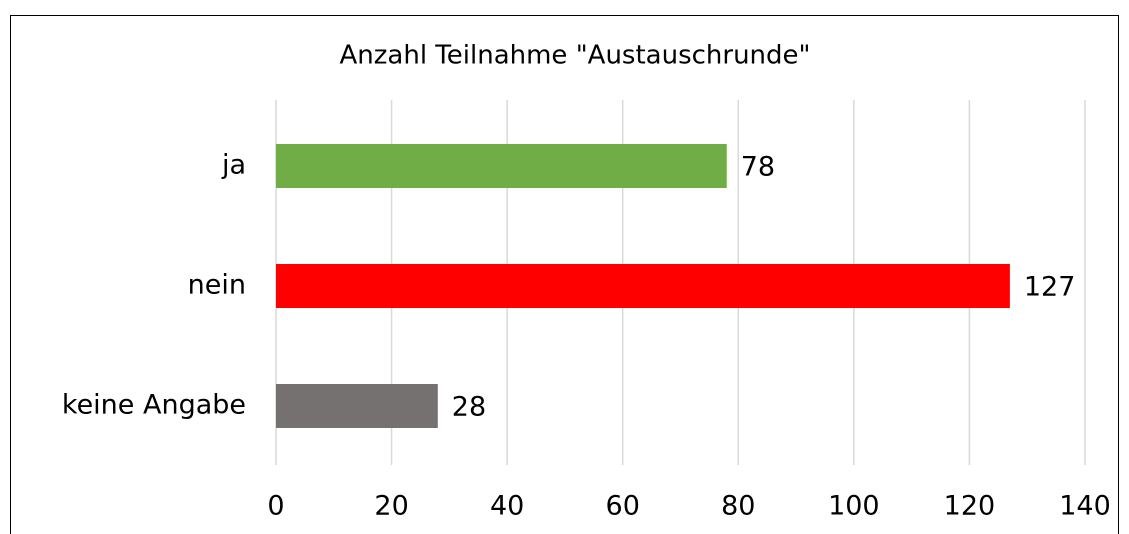  What do you see at coordinates (391, 506) in the screenshot?
I see `x-tick-label: 20` at bounding box center [391, 506].